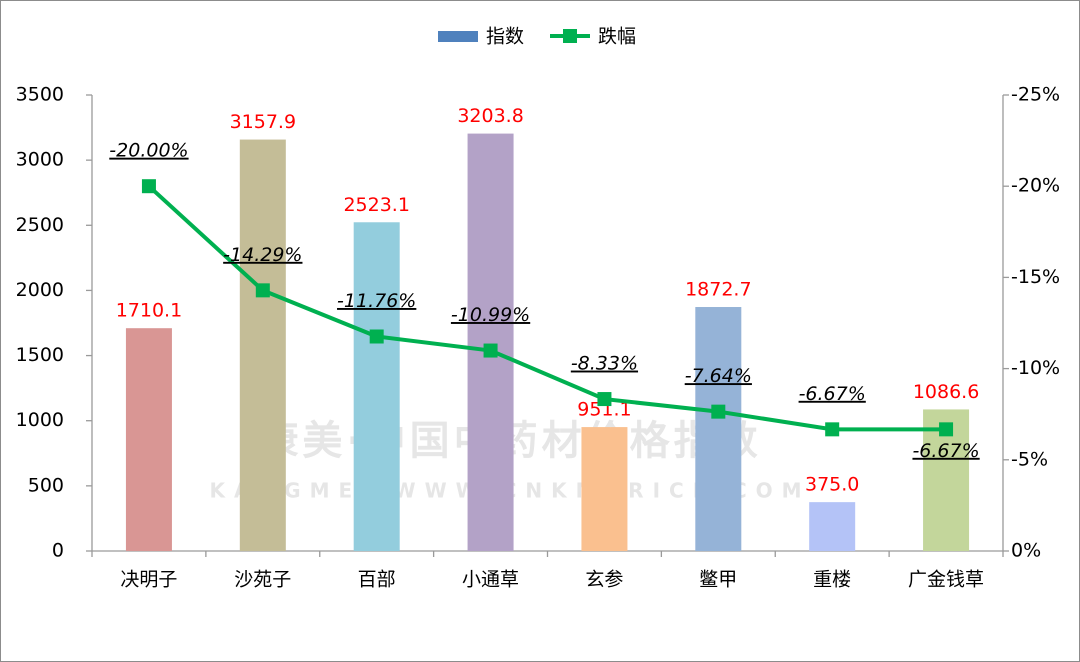 The height and width of the screenshot is (662, 1080). I want to click on line-value-label: -20.00%, so click(148, 151).